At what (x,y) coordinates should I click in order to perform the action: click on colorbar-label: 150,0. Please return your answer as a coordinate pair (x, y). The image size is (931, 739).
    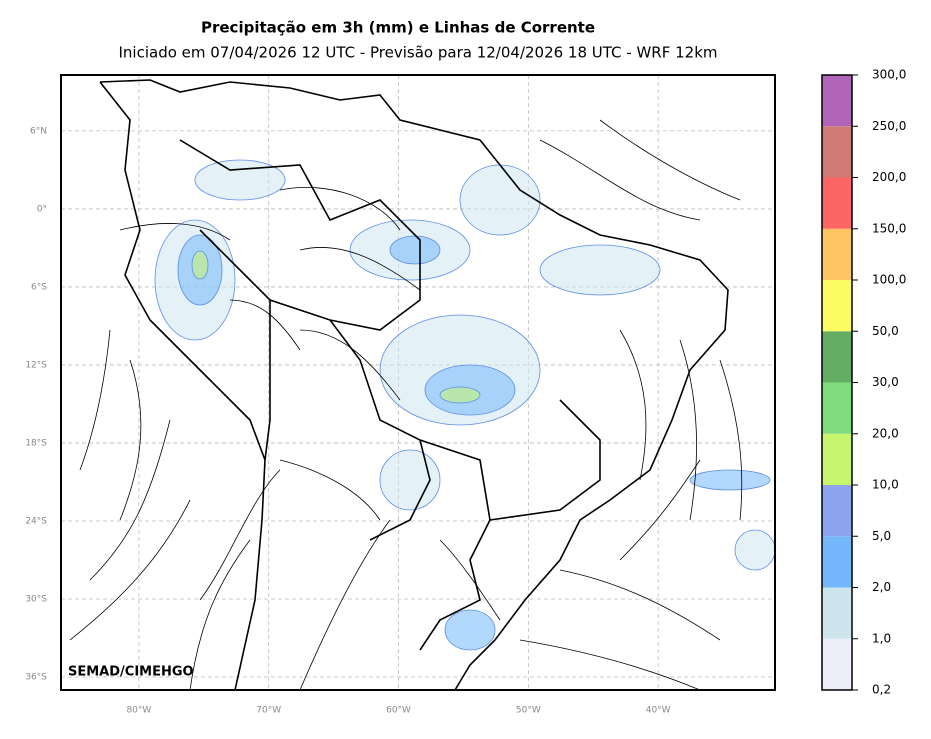
    Looking at the image, I should click on (889, 228).